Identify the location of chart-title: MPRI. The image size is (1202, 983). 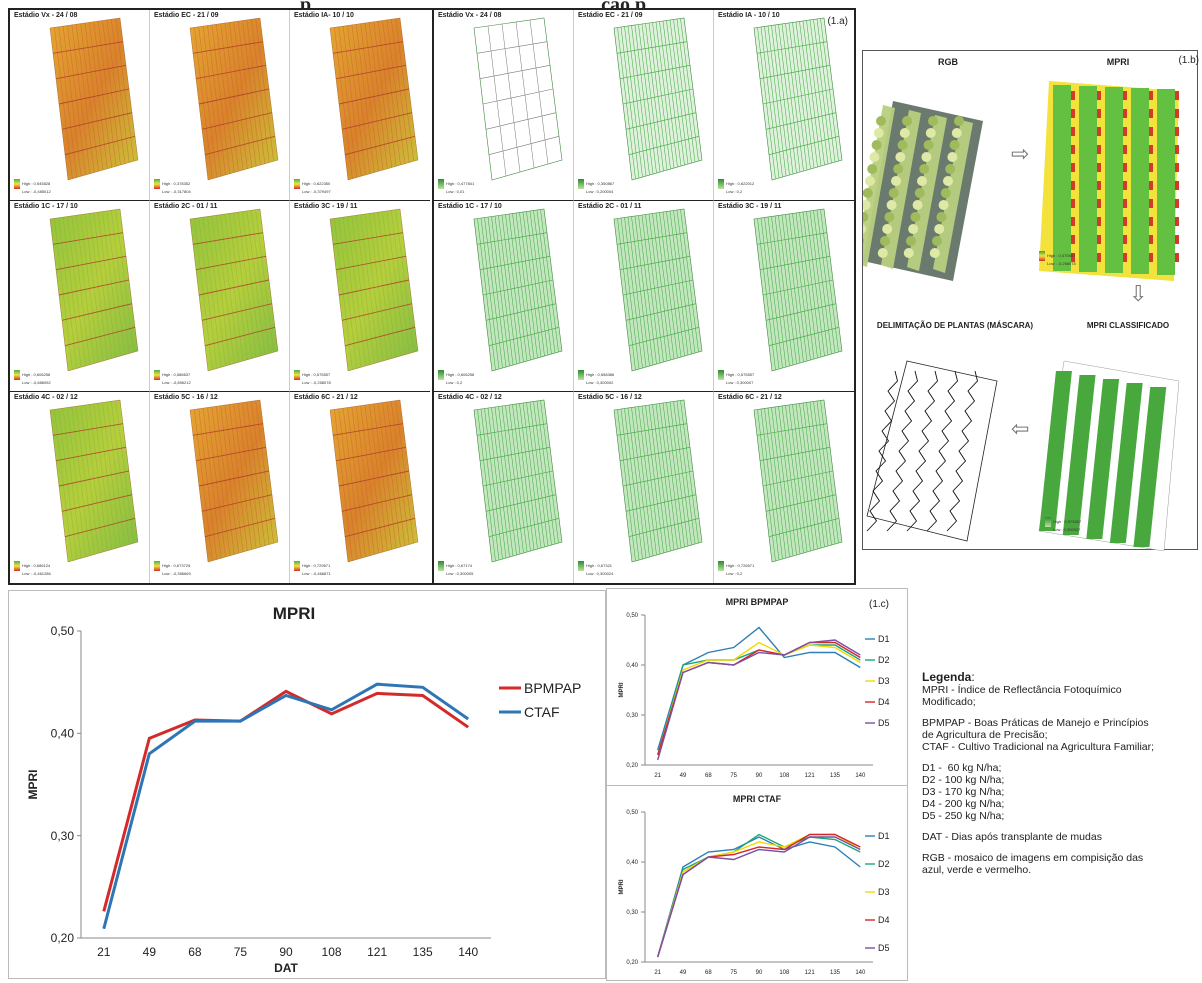
(294, 613).